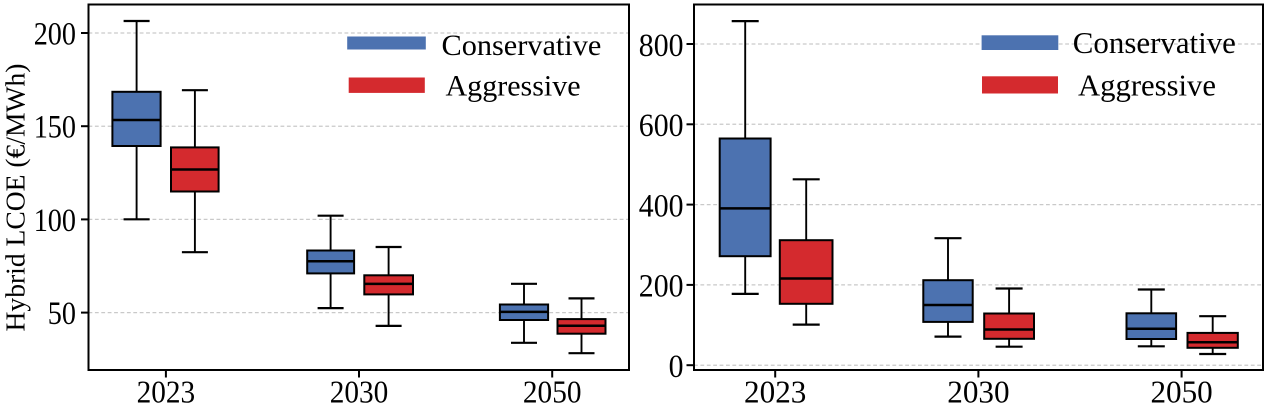 The width and height of the screenshot is (1268, 407). Describe the element at coordinates (661, 206) in the screenshot. I see `svg-text: 400` at that location.